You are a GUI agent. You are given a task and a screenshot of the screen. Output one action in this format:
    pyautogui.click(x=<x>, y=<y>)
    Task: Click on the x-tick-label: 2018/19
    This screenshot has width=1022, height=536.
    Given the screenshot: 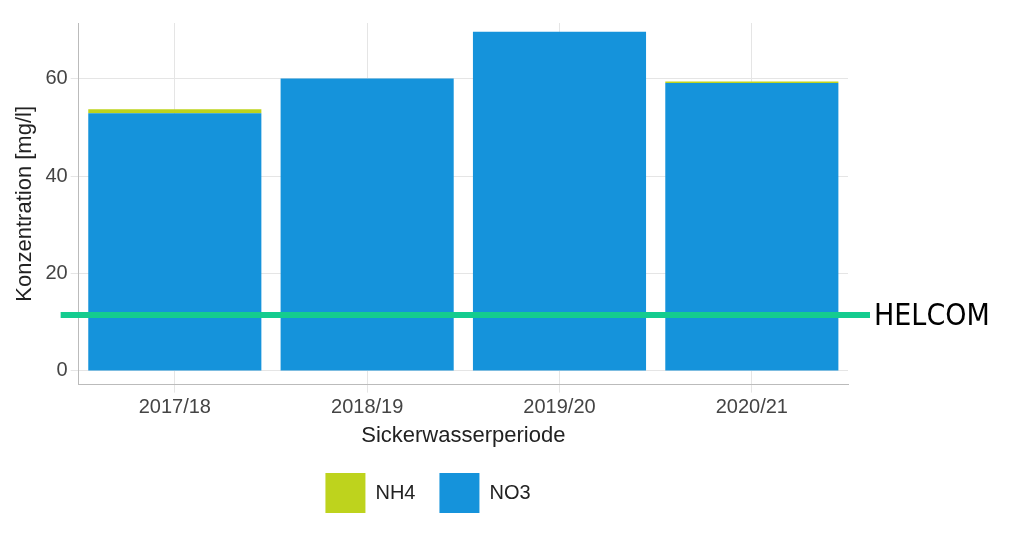 What is the action you would take?
    pyautogui.click(x=367, y=406)
    